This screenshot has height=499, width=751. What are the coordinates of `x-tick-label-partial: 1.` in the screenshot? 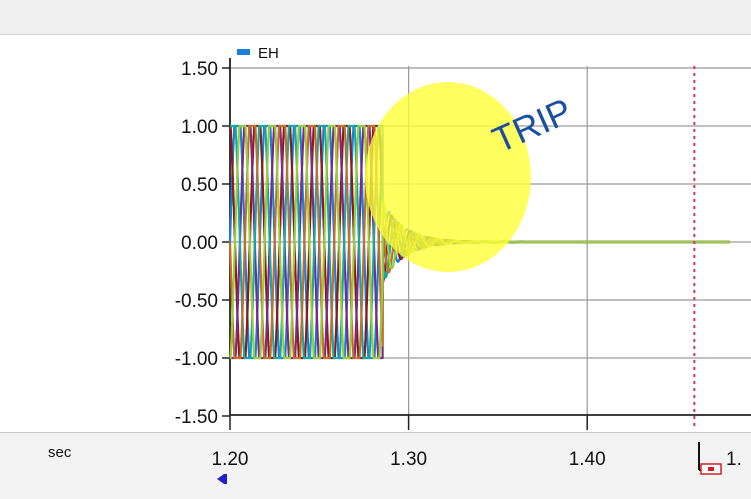 It's located at (734, 459).